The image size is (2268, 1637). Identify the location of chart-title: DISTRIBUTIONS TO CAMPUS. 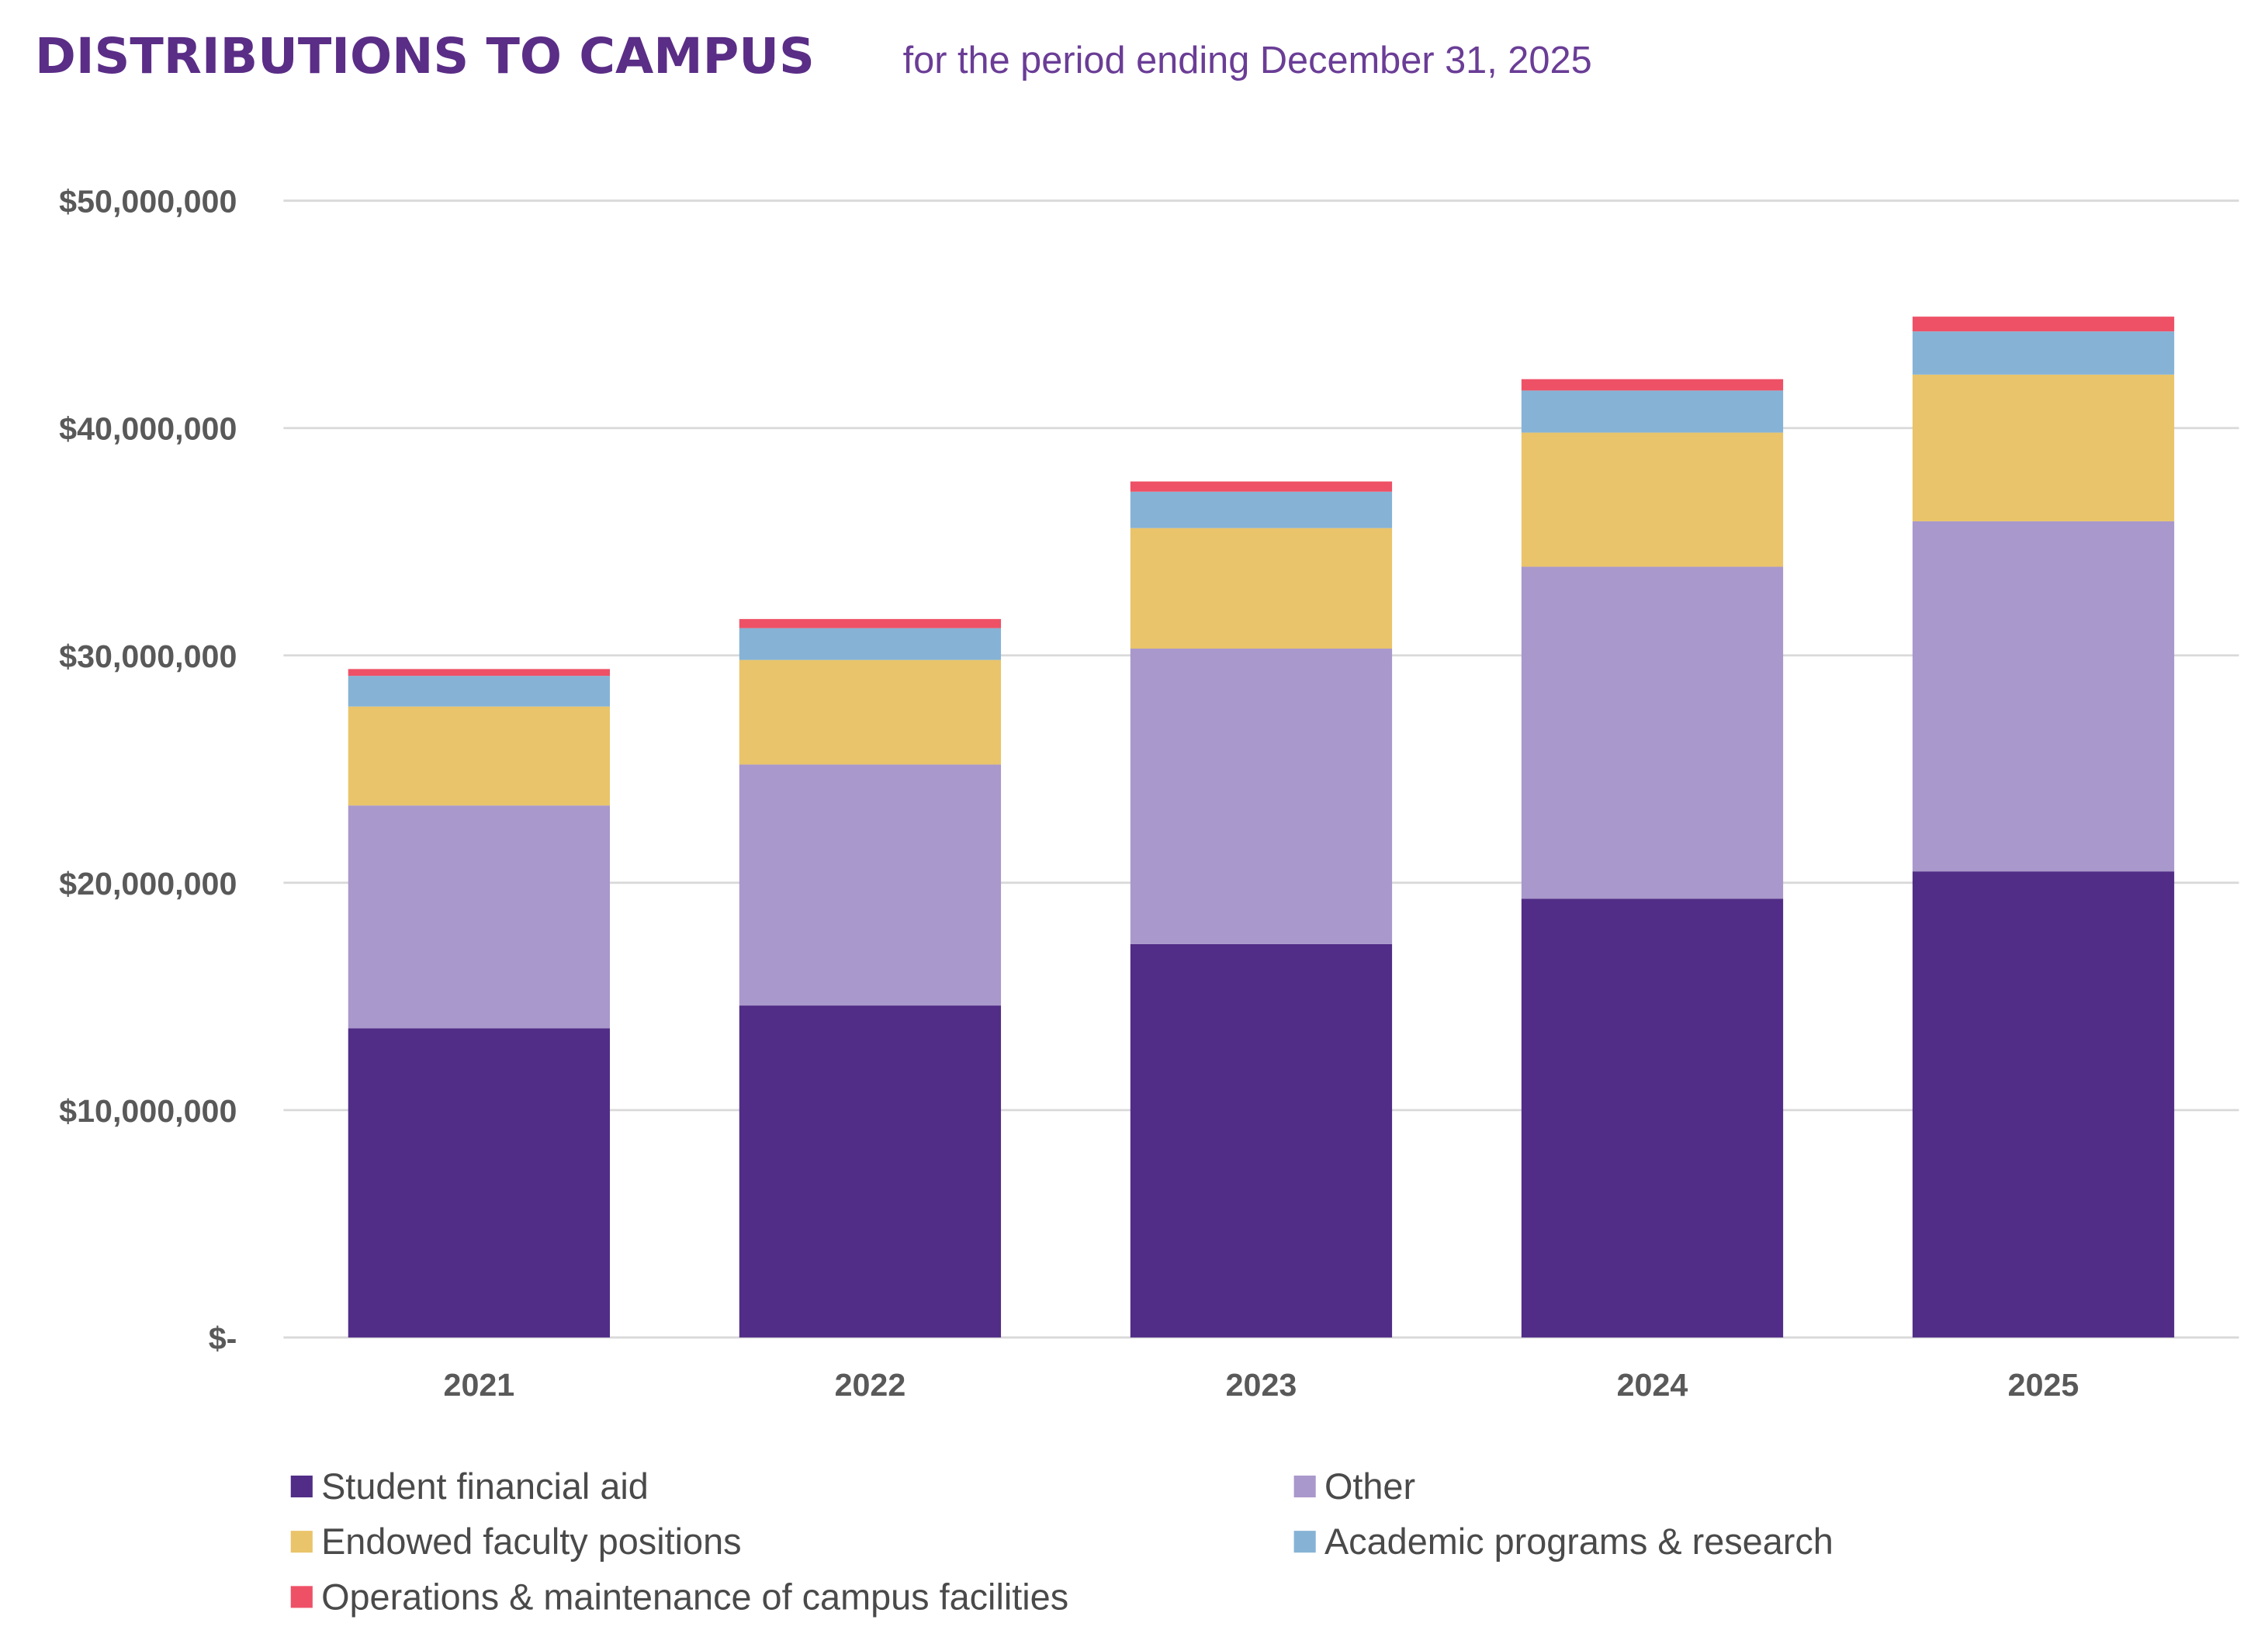
(425, 56).